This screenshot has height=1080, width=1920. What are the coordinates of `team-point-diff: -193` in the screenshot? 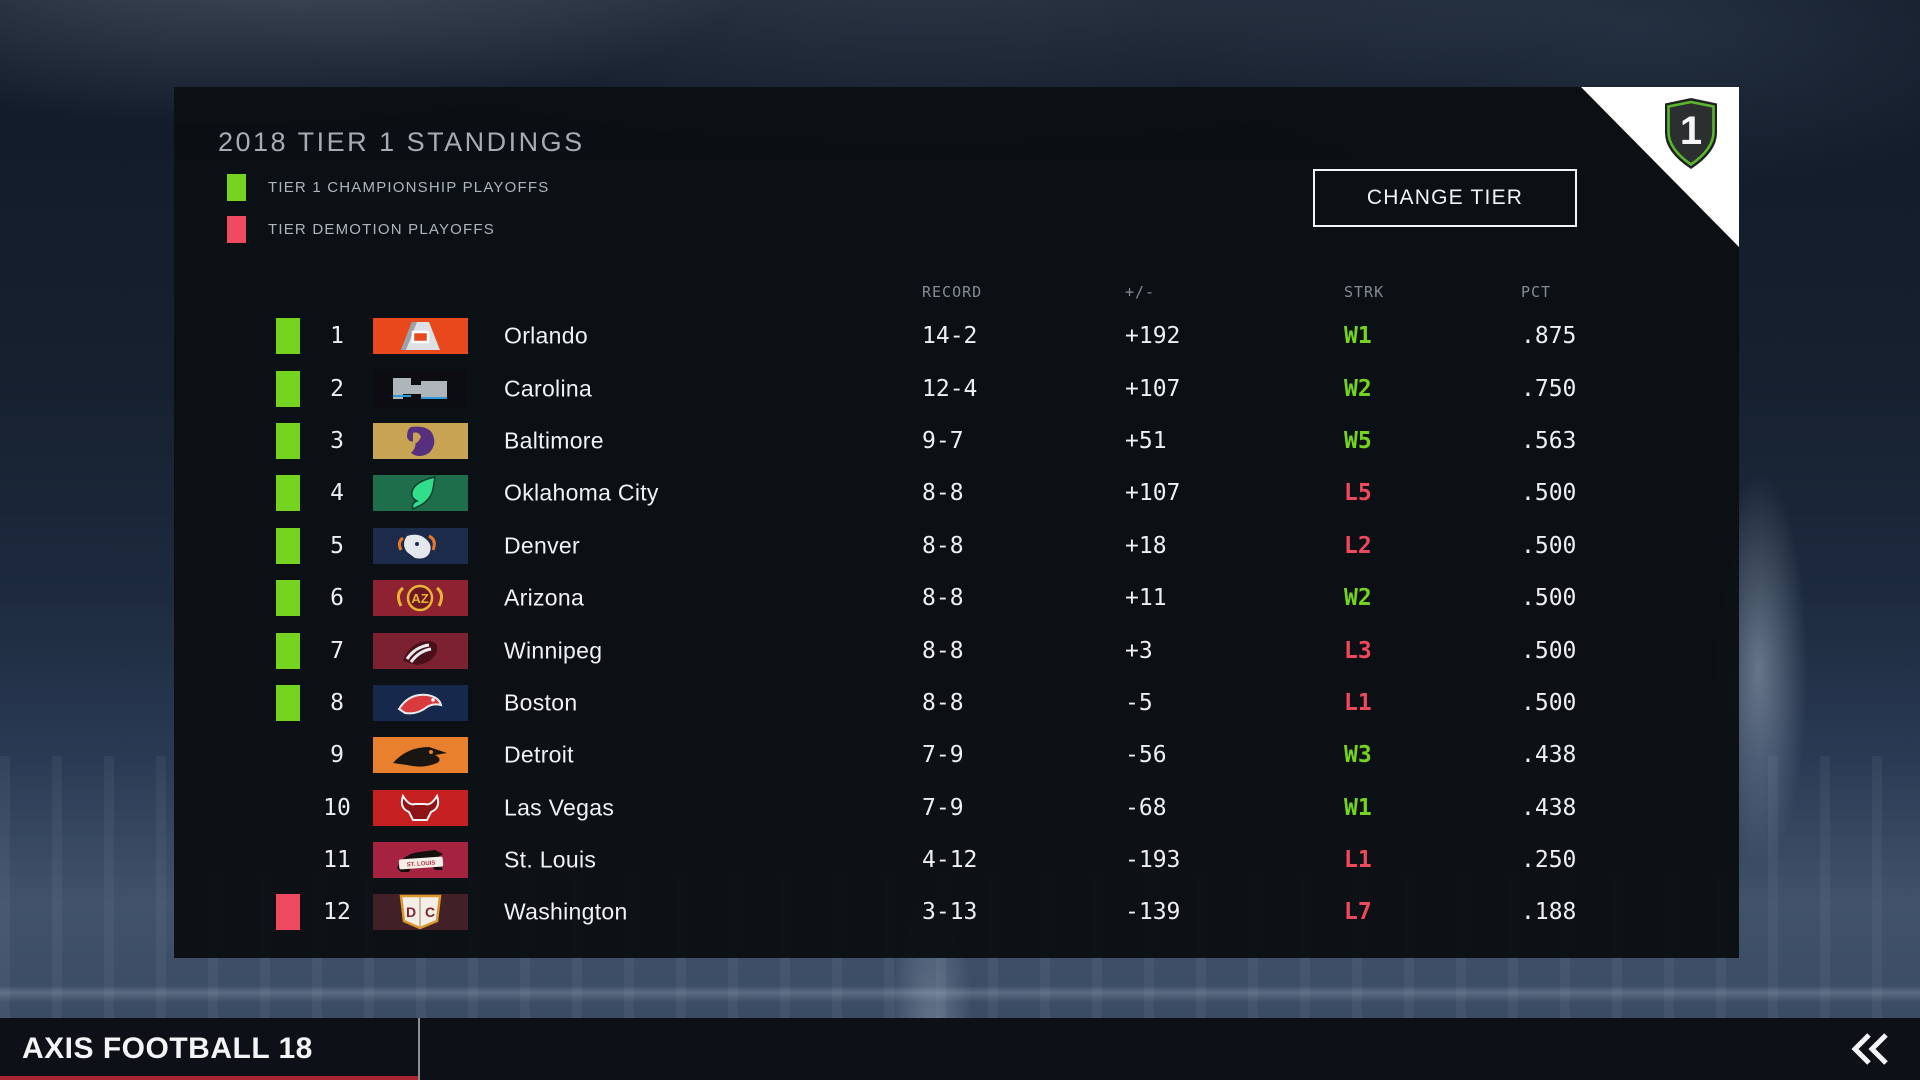 It's located at (1153, 860).